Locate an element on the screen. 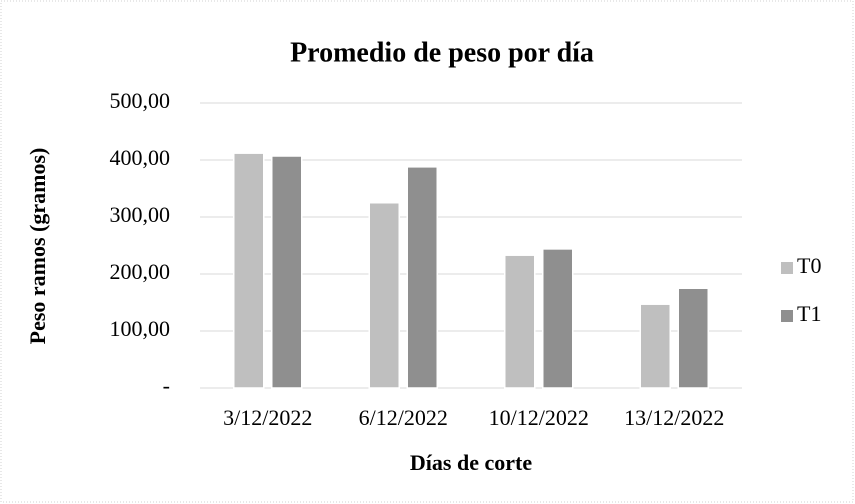 Image resolution: width=855 pixels, height=504 pixels. chart-title: Promedio de peso por día is located at coordinates (442, 52).